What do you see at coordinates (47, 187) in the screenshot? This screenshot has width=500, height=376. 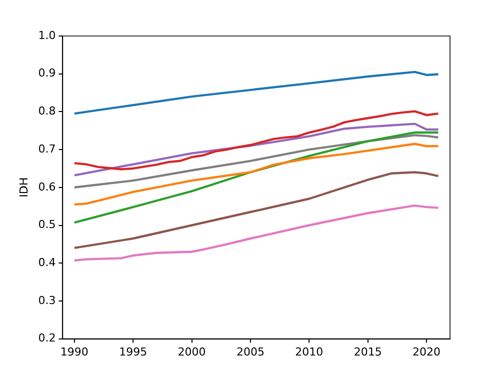 I see `y-tick-label: 0.6` at bounding box center [47, 187].